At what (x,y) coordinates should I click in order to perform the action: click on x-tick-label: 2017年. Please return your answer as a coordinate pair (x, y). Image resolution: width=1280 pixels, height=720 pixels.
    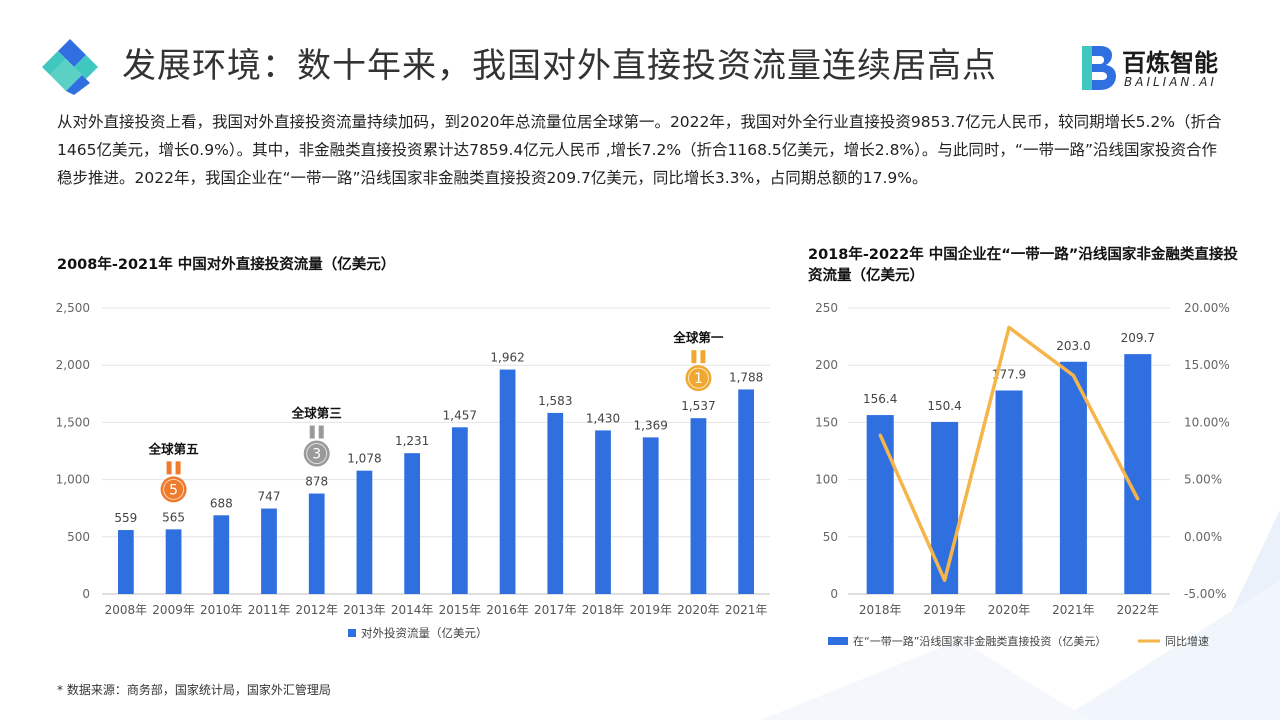
    Looking at the image, I should click on (555, 610).